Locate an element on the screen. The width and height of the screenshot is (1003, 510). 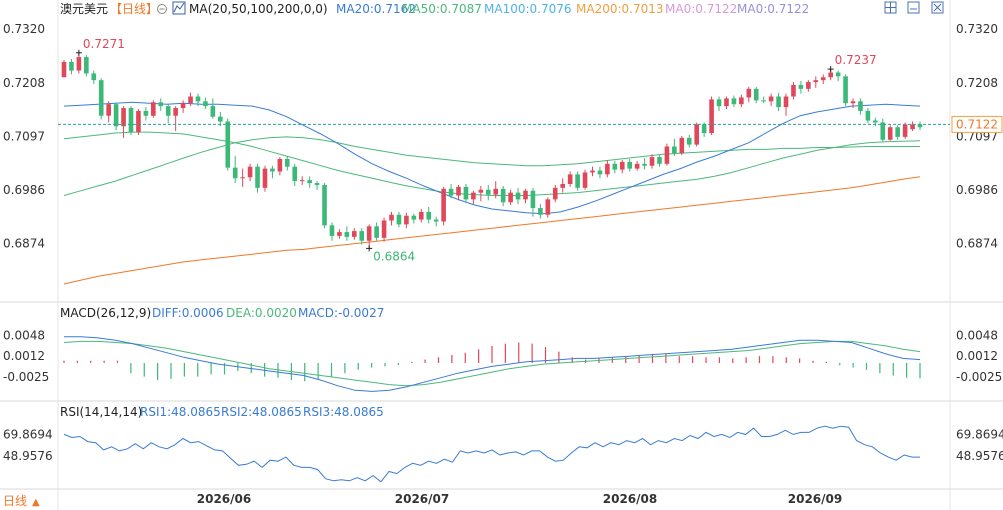
macd-title: MACD(26,12,9) is located at coordinates (105, 313).